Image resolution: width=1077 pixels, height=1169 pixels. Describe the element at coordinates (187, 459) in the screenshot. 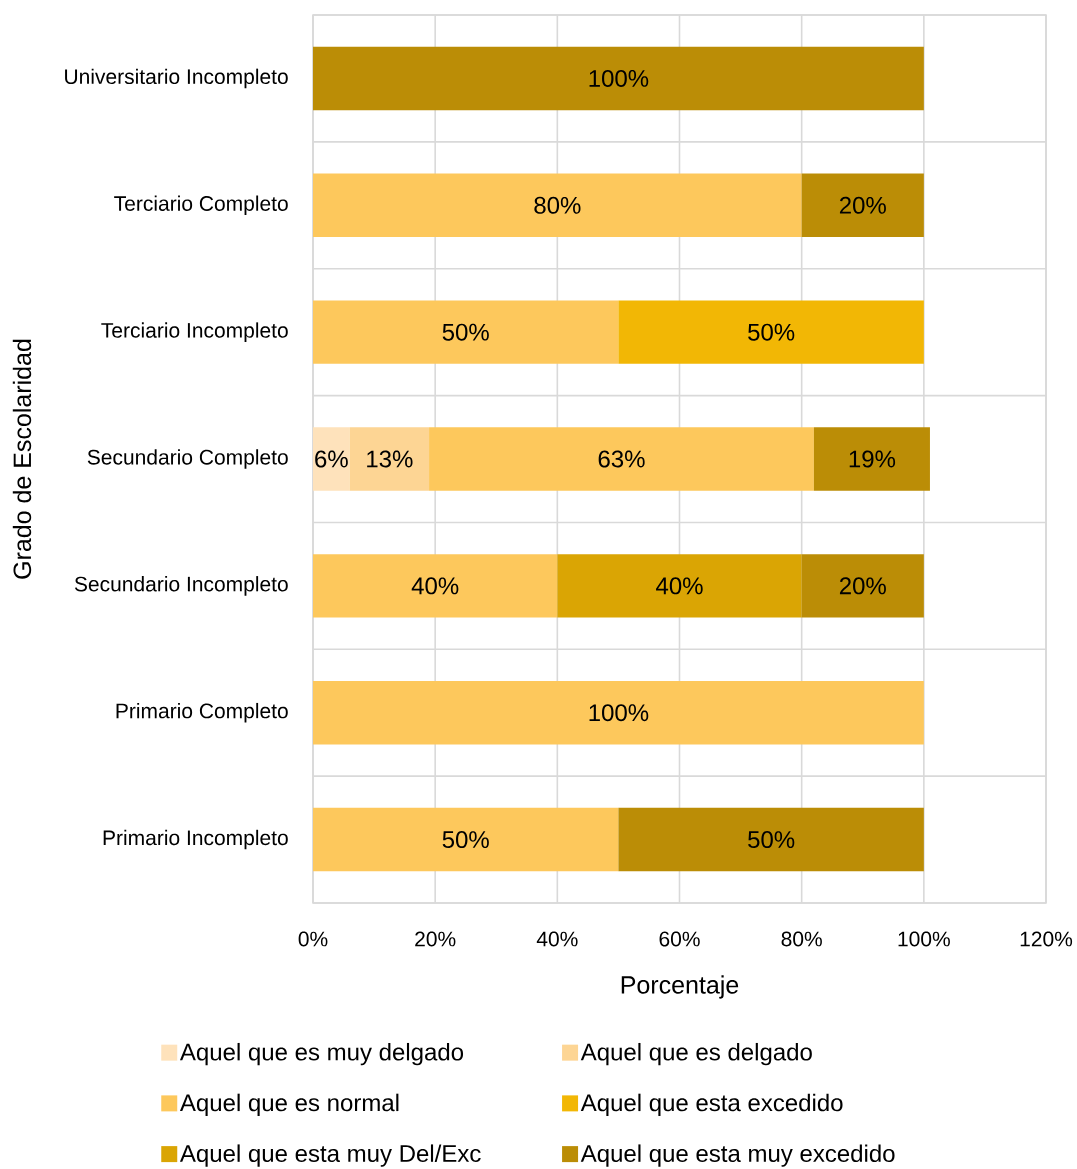

I see `y-tick-label: Secundario Completo` at that location.